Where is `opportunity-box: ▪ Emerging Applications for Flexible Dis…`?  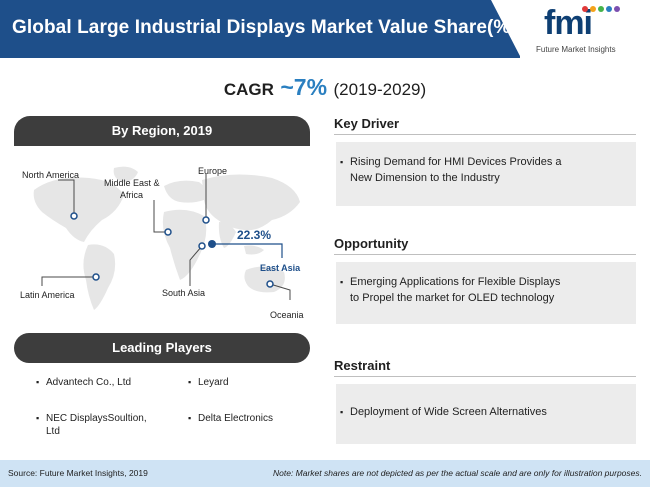 opportunity-box: ▪ Emerging Applications for Flexible Dis… is located at coordinates (486, 293).